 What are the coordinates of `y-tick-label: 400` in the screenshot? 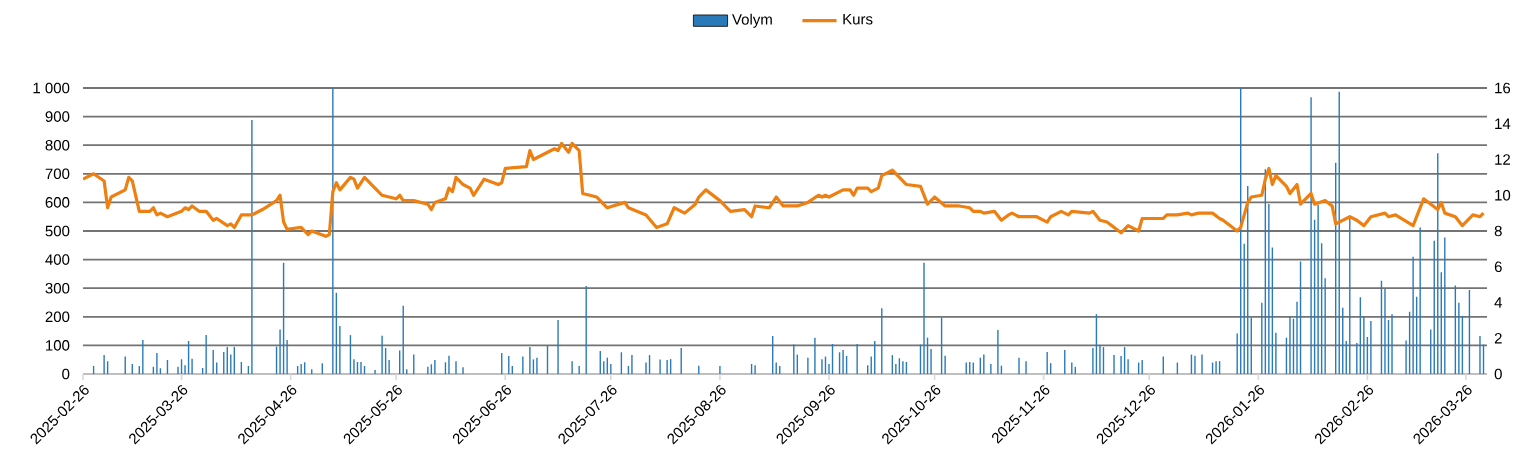 It's located at (57, 259).